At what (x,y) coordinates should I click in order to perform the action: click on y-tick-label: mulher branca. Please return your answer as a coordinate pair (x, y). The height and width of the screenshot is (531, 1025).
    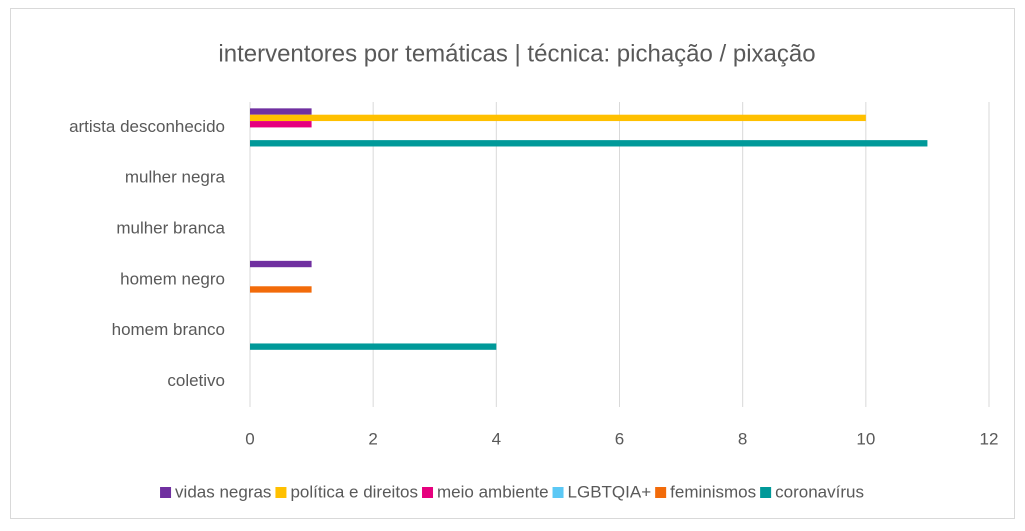
    Looking at the image, I should click on (170, 228).